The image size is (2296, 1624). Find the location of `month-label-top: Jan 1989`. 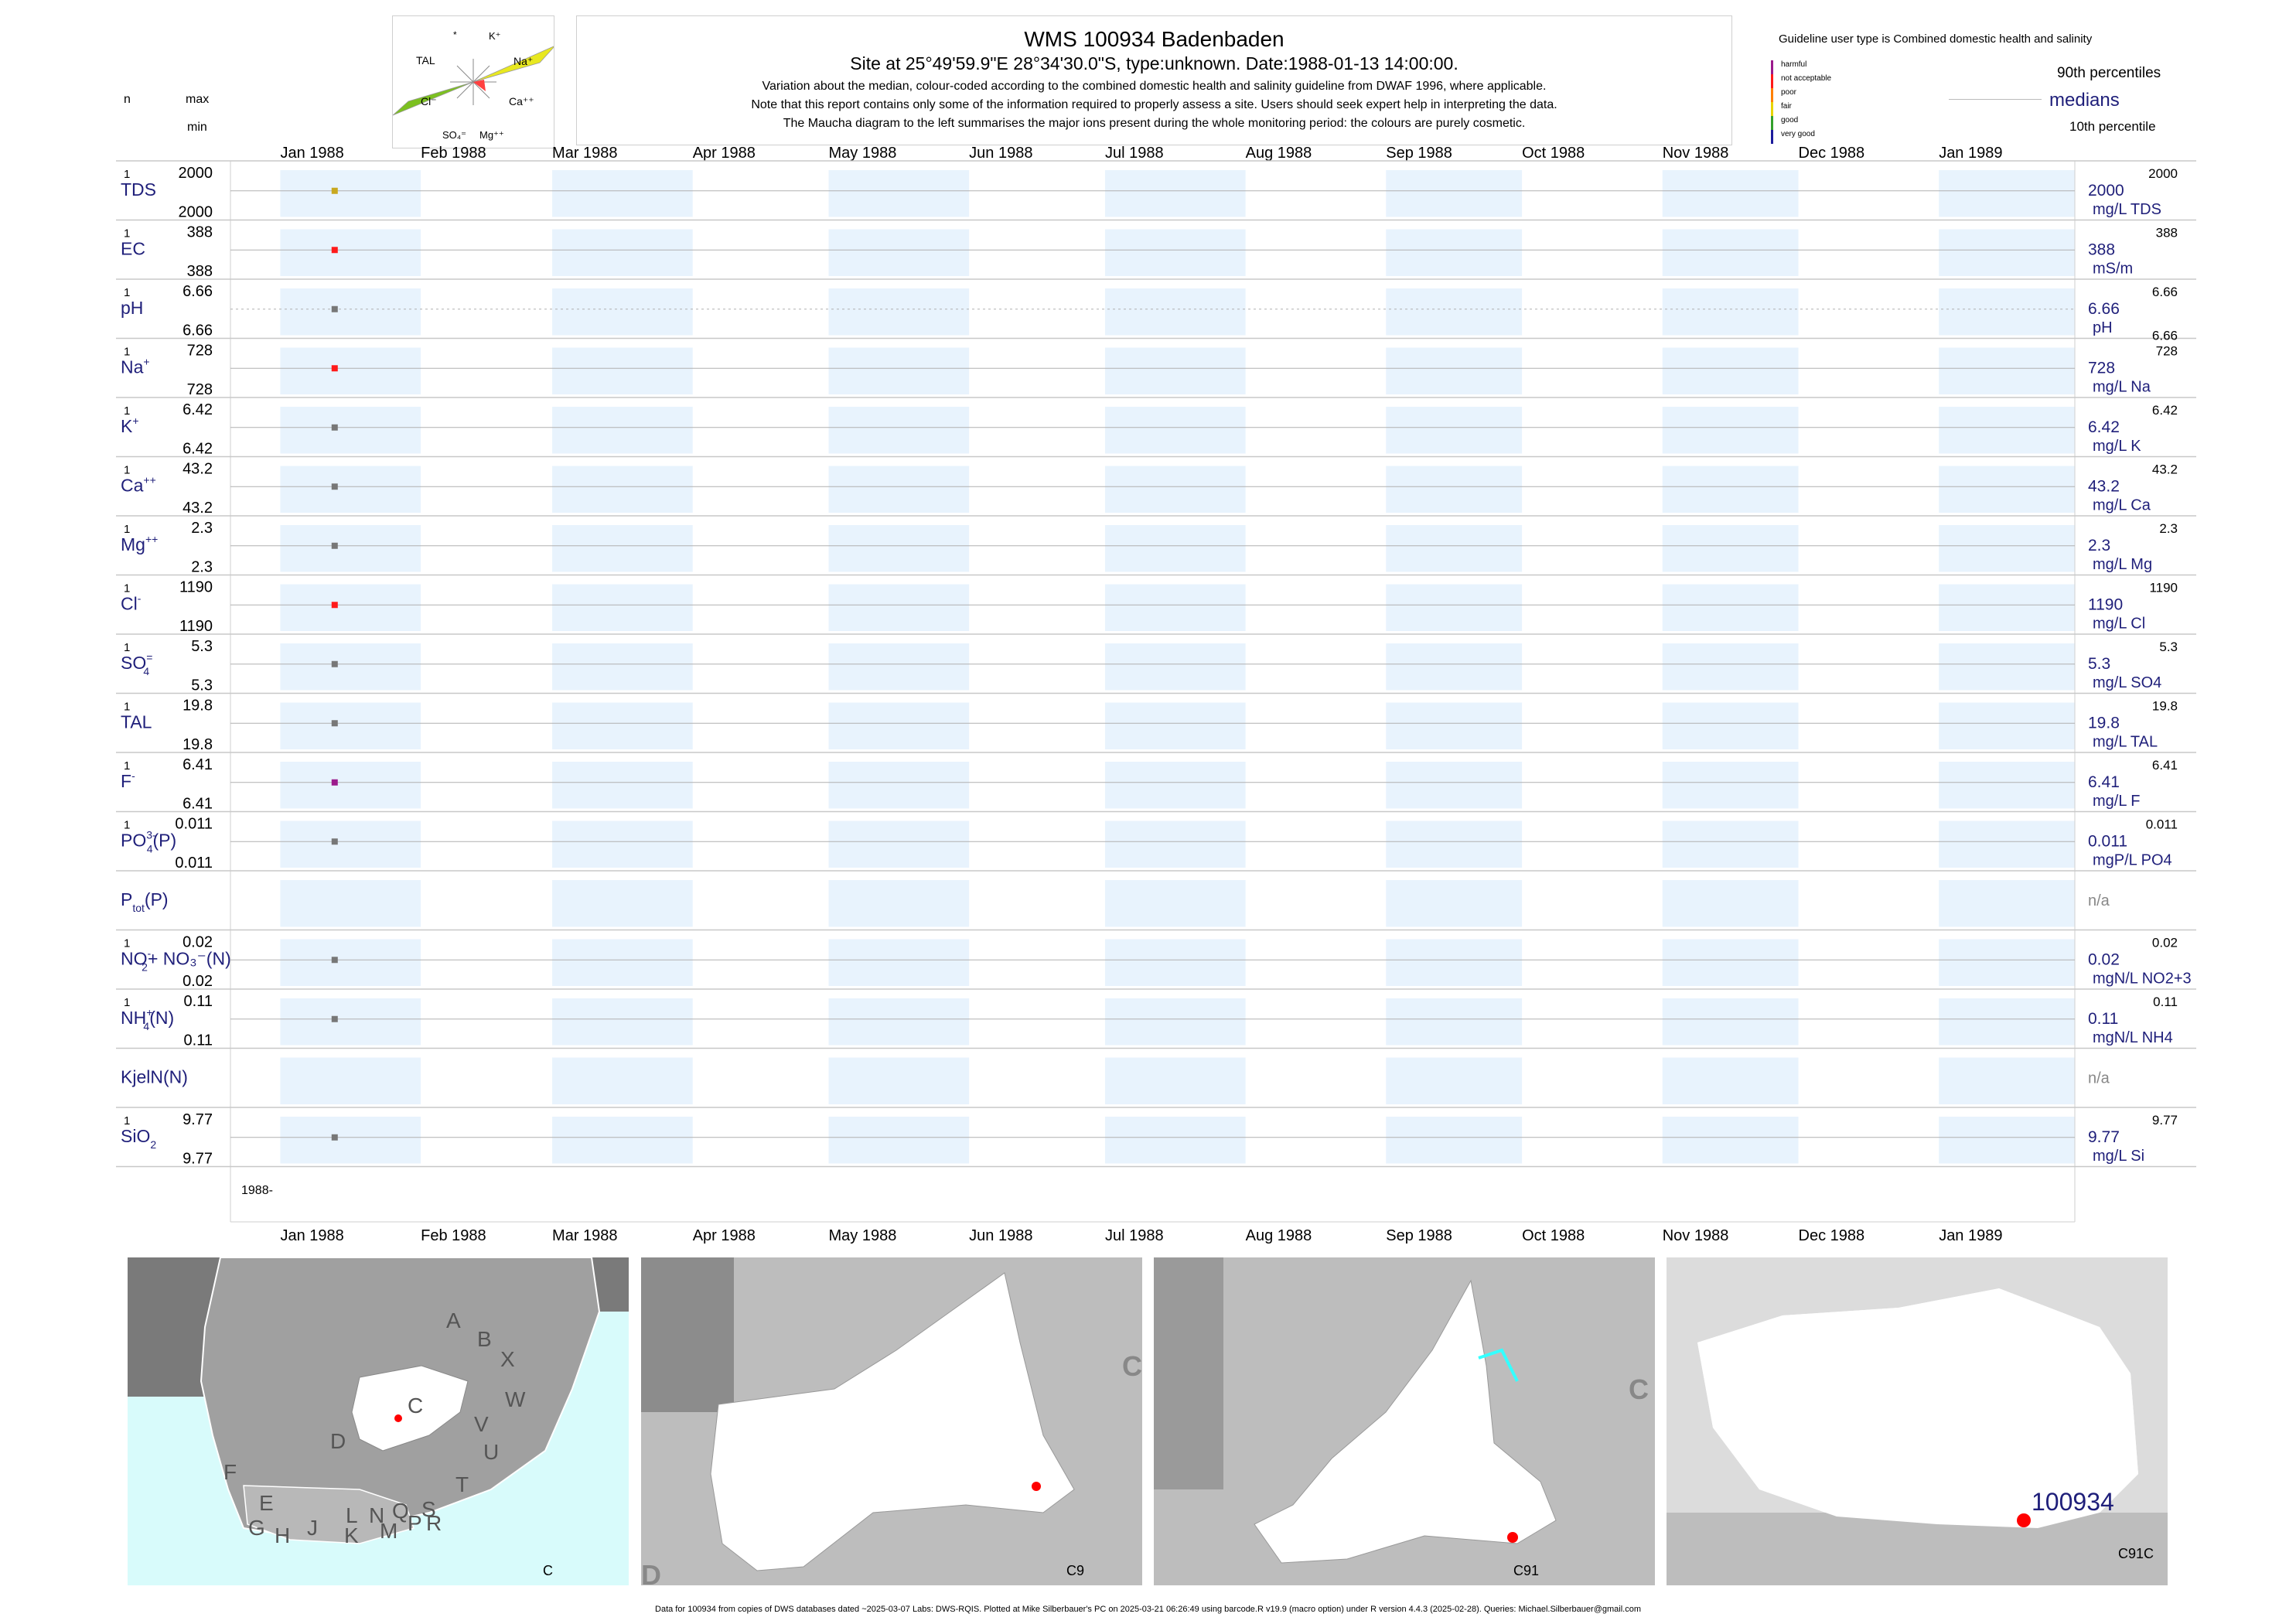

month-label-top: Jan 1989 is located at coordinates (1970, 153).